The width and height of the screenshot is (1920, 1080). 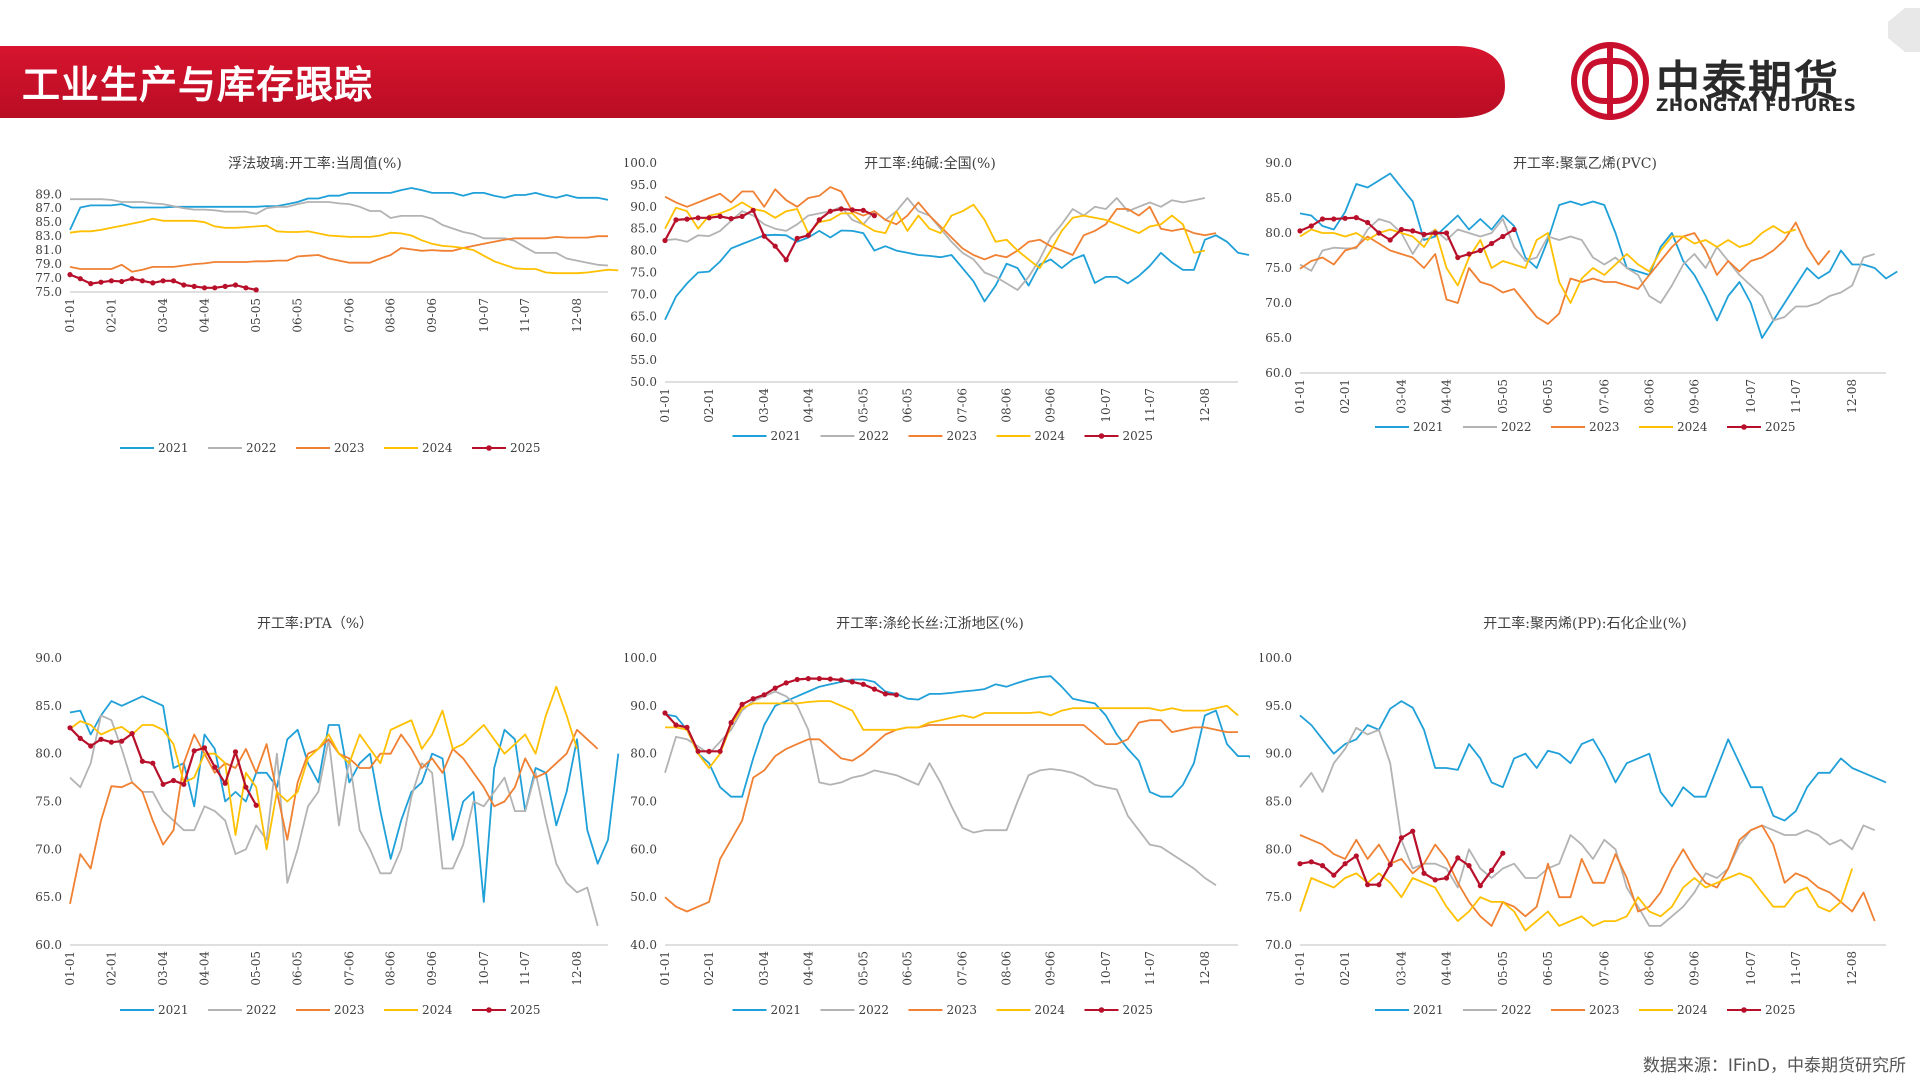 I want to click on y-tick-label: 80.0, so click(x=643, y=251).